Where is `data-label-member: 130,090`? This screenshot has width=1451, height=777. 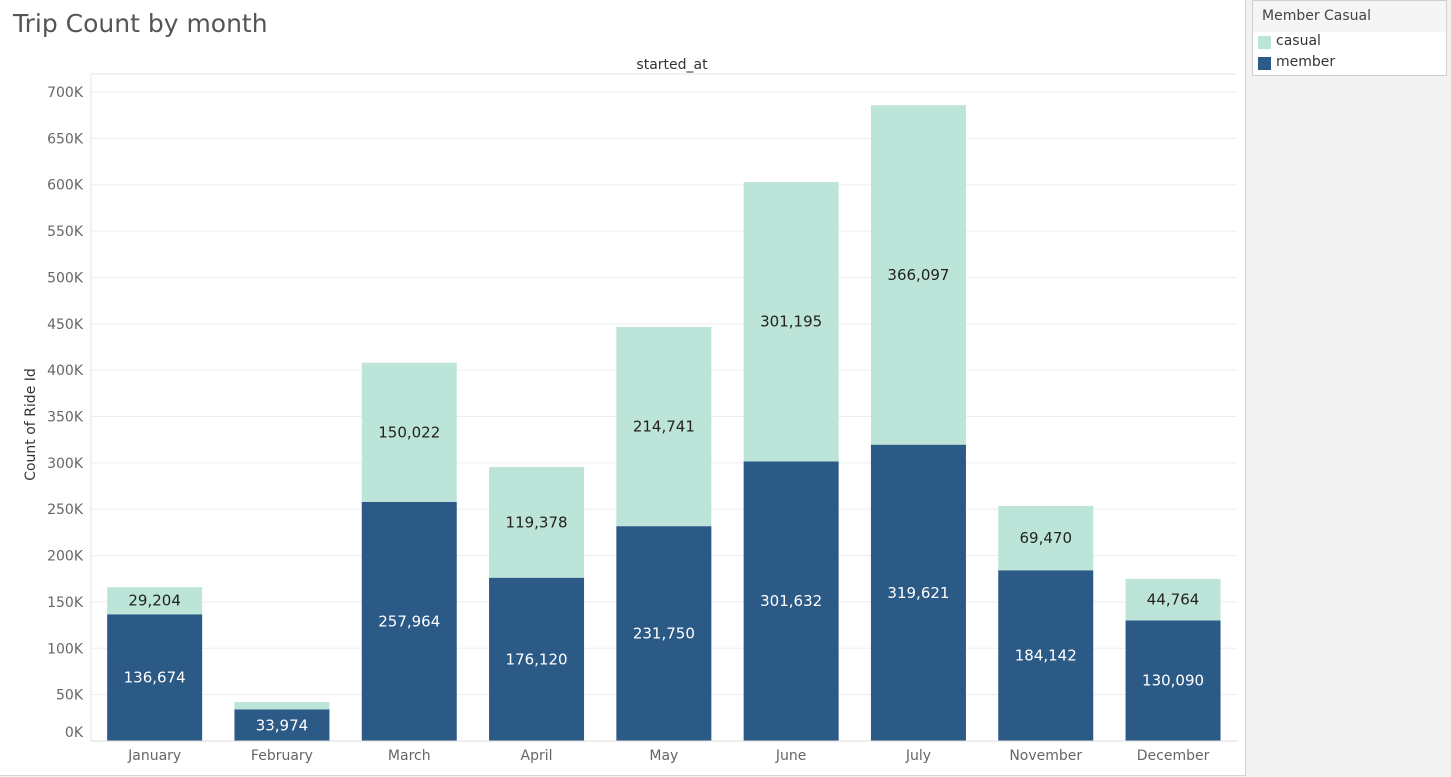
data-label-member: 130,090 is located at coordinates (1173, 681).